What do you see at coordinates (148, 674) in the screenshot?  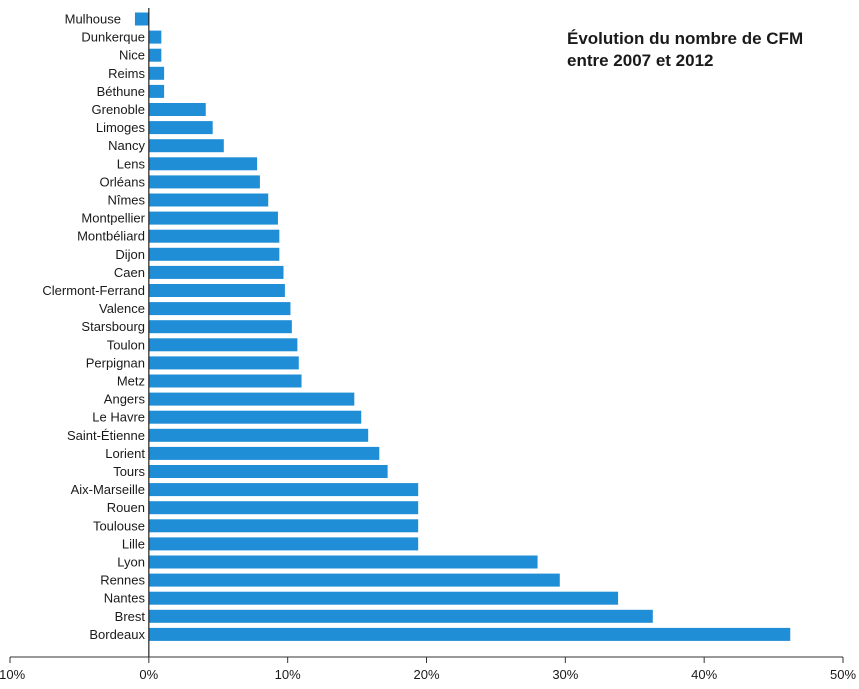 I see `x-tick-label: 0%` at bounding box center [148, 674].